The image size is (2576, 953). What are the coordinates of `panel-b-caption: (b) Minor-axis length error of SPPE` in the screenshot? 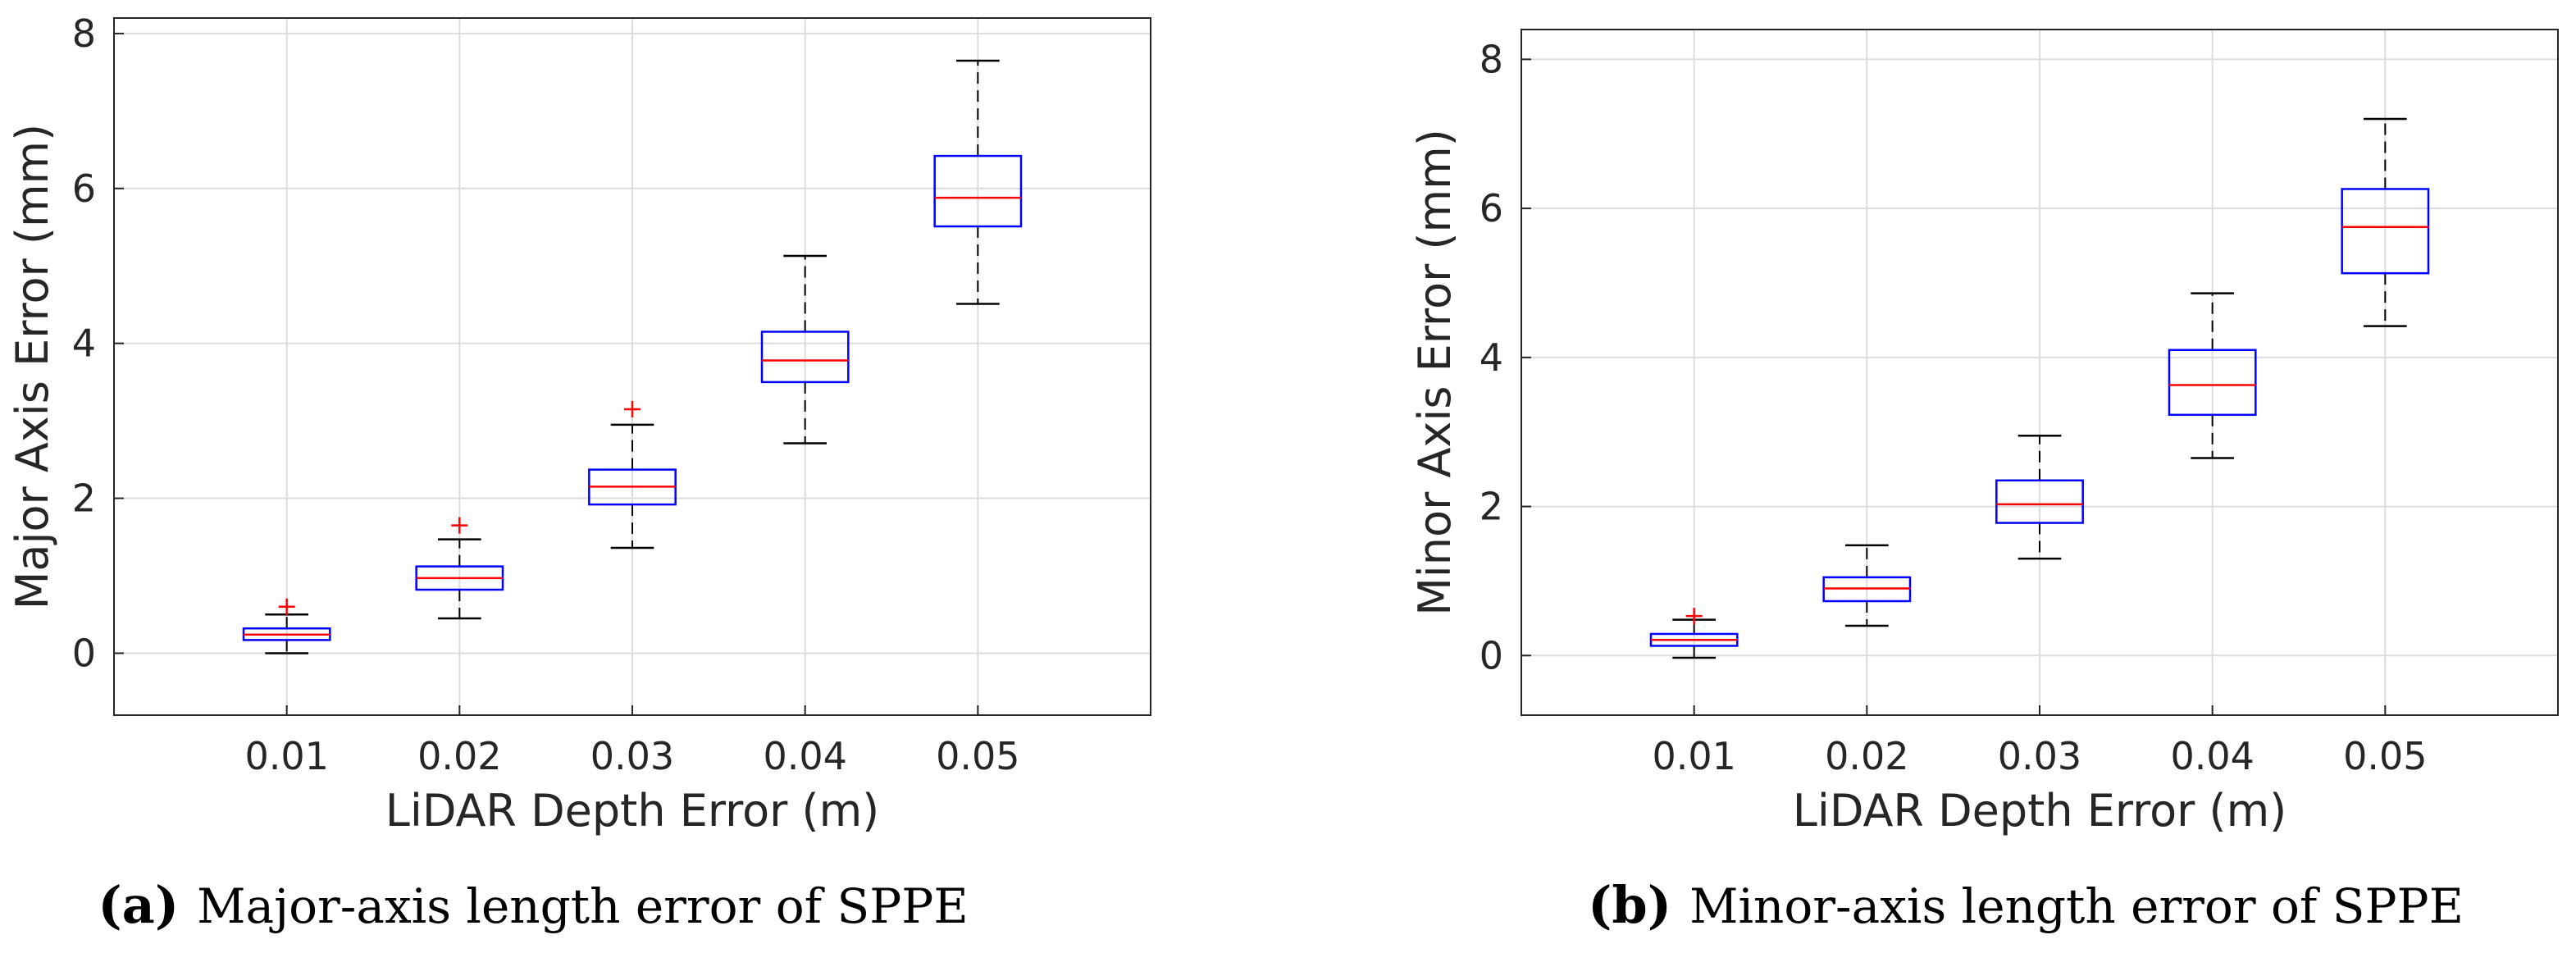 It's located at (2026, 905).